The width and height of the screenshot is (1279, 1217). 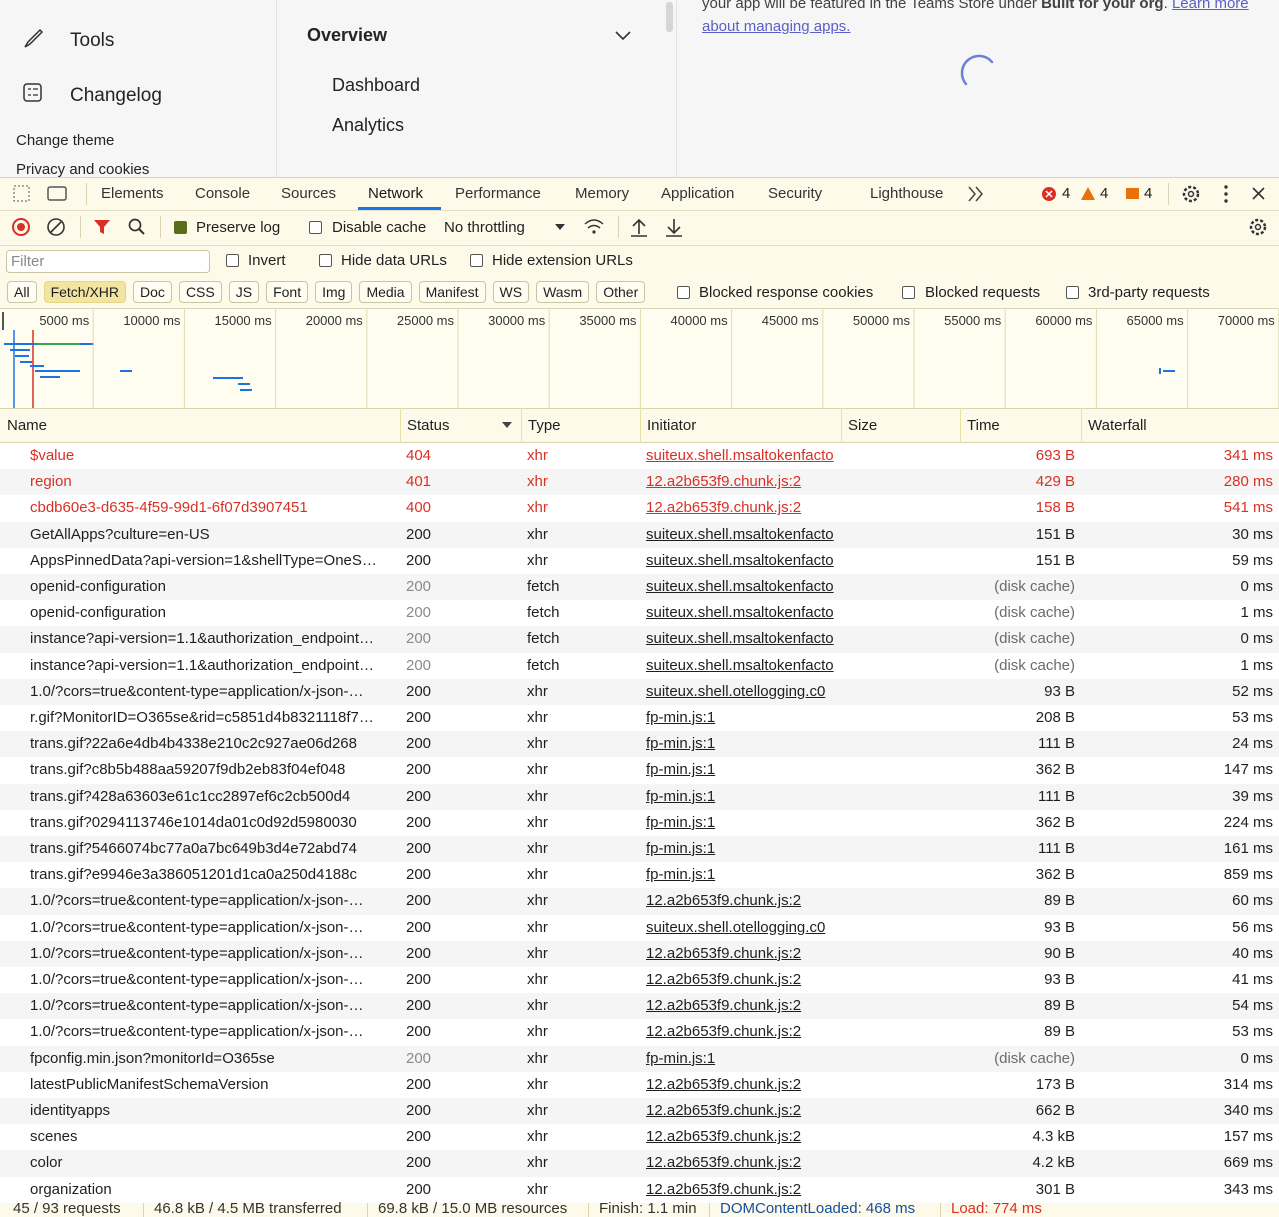 I want to click on checkbox-label: Disable cache, so click(x=379, y=227).